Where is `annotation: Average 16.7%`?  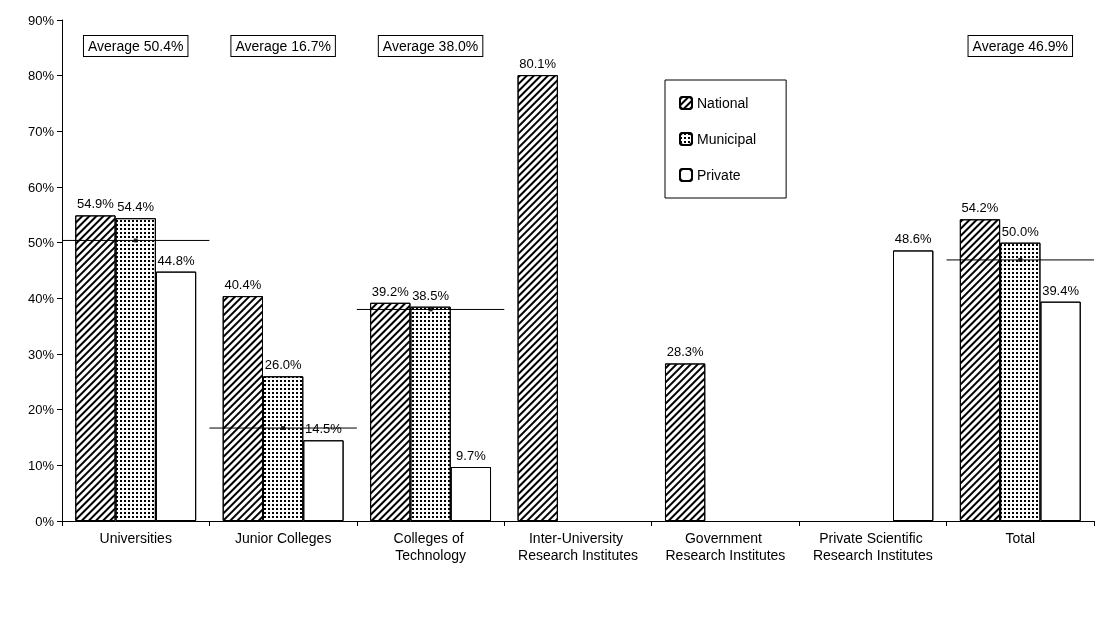
annotation: Average 16.7% is located at coordinates (283, 46).